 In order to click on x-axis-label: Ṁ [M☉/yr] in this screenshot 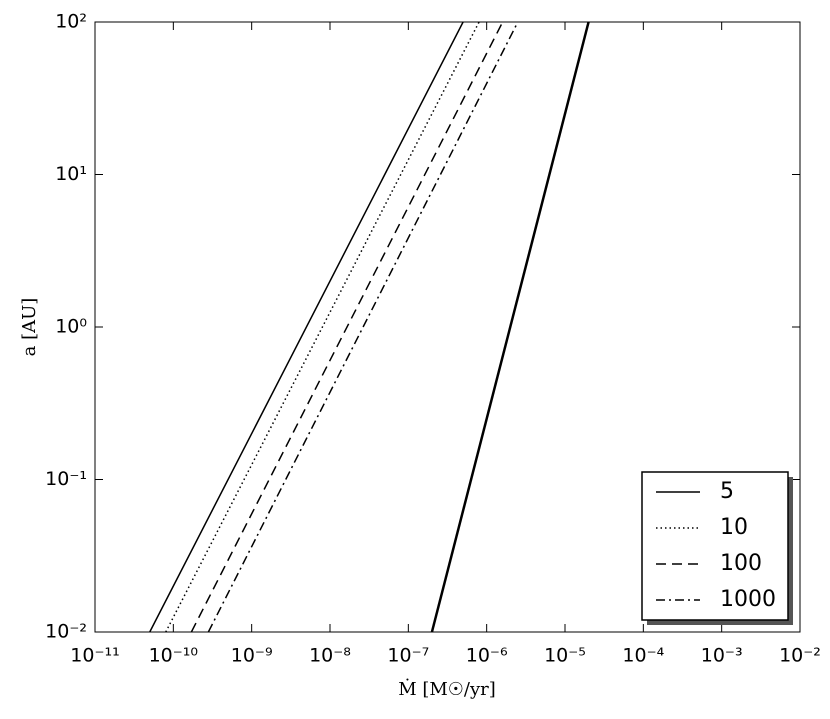, I will do `click(447, 688)`.